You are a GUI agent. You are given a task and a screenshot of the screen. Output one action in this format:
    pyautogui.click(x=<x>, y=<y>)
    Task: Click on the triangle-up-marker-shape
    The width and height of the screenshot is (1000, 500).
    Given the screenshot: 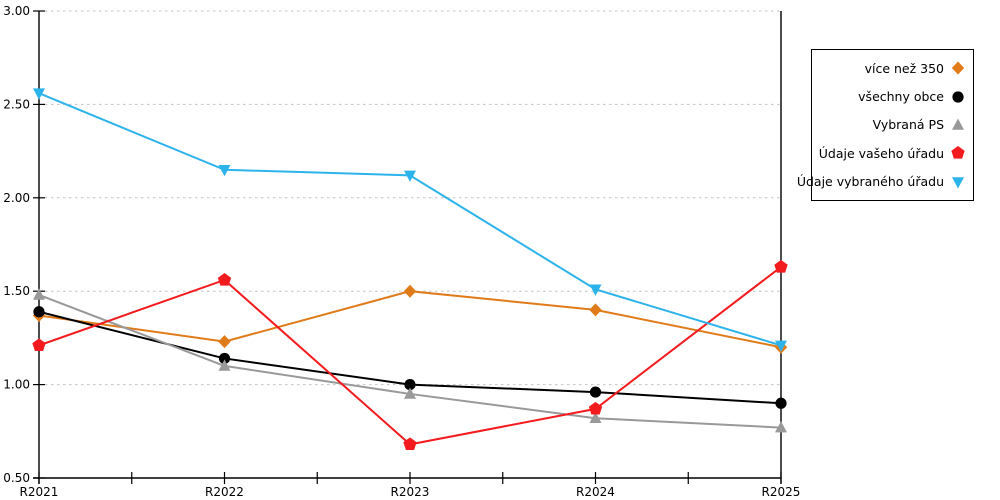 What is the action you would take?
    pyautogui.click(x=958, y=124)
    